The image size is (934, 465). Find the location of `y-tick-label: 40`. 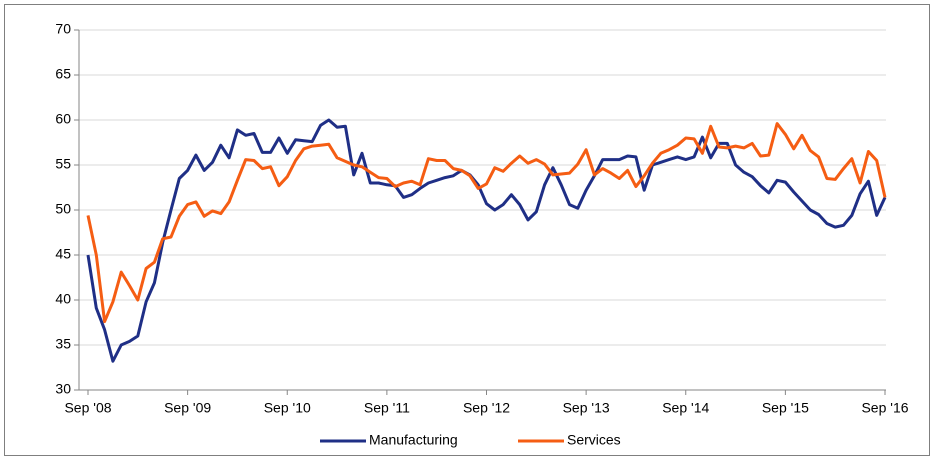

y-tick-label: 40 is located at coordinates (63, 299).